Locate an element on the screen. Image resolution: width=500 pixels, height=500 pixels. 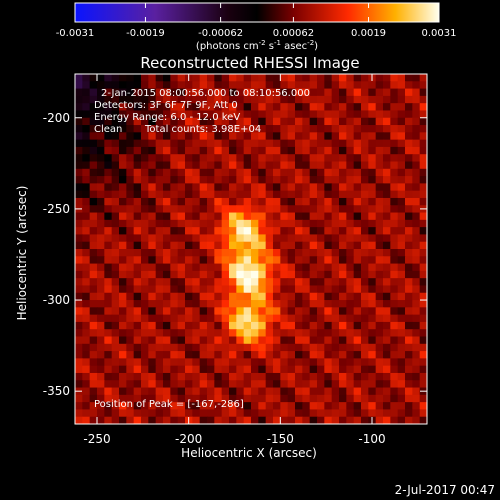
annotation-time-range: 2-Jan-2015 08:00:56.000 to 08:10:56.000 is located at coordinates (205, 93).